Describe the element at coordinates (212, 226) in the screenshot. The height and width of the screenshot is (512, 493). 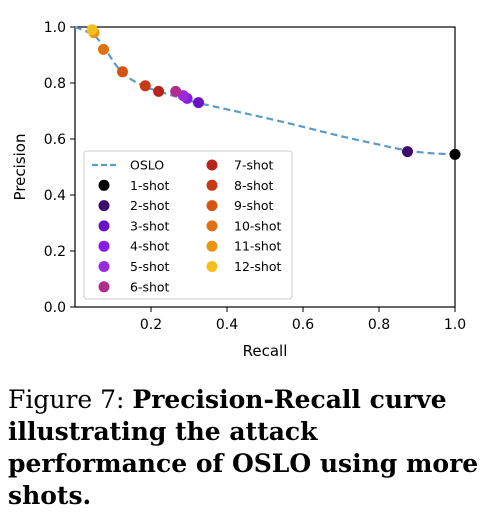
I see `legend-marker-10-shot` at that location.